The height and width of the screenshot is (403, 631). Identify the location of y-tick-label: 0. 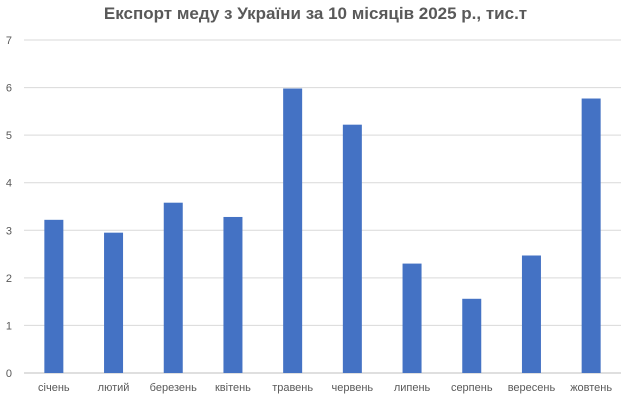
(9, 374).